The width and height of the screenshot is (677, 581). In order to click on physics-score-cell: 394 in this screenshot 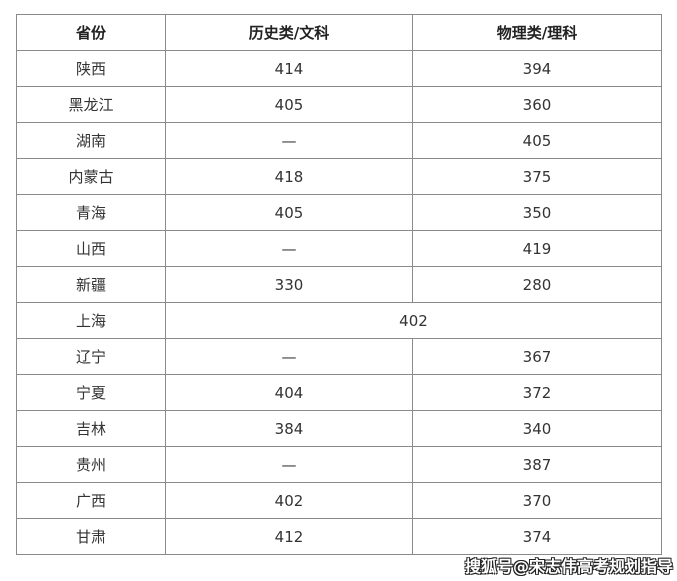, I will do `click(537, 68)`.